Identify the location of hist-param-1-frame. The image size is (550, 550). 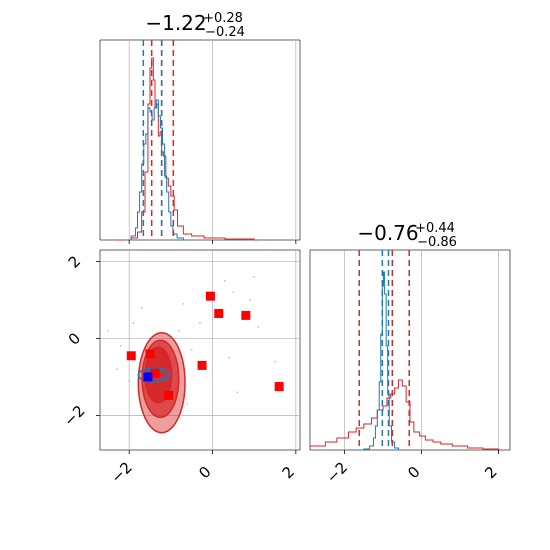
(200, 140).